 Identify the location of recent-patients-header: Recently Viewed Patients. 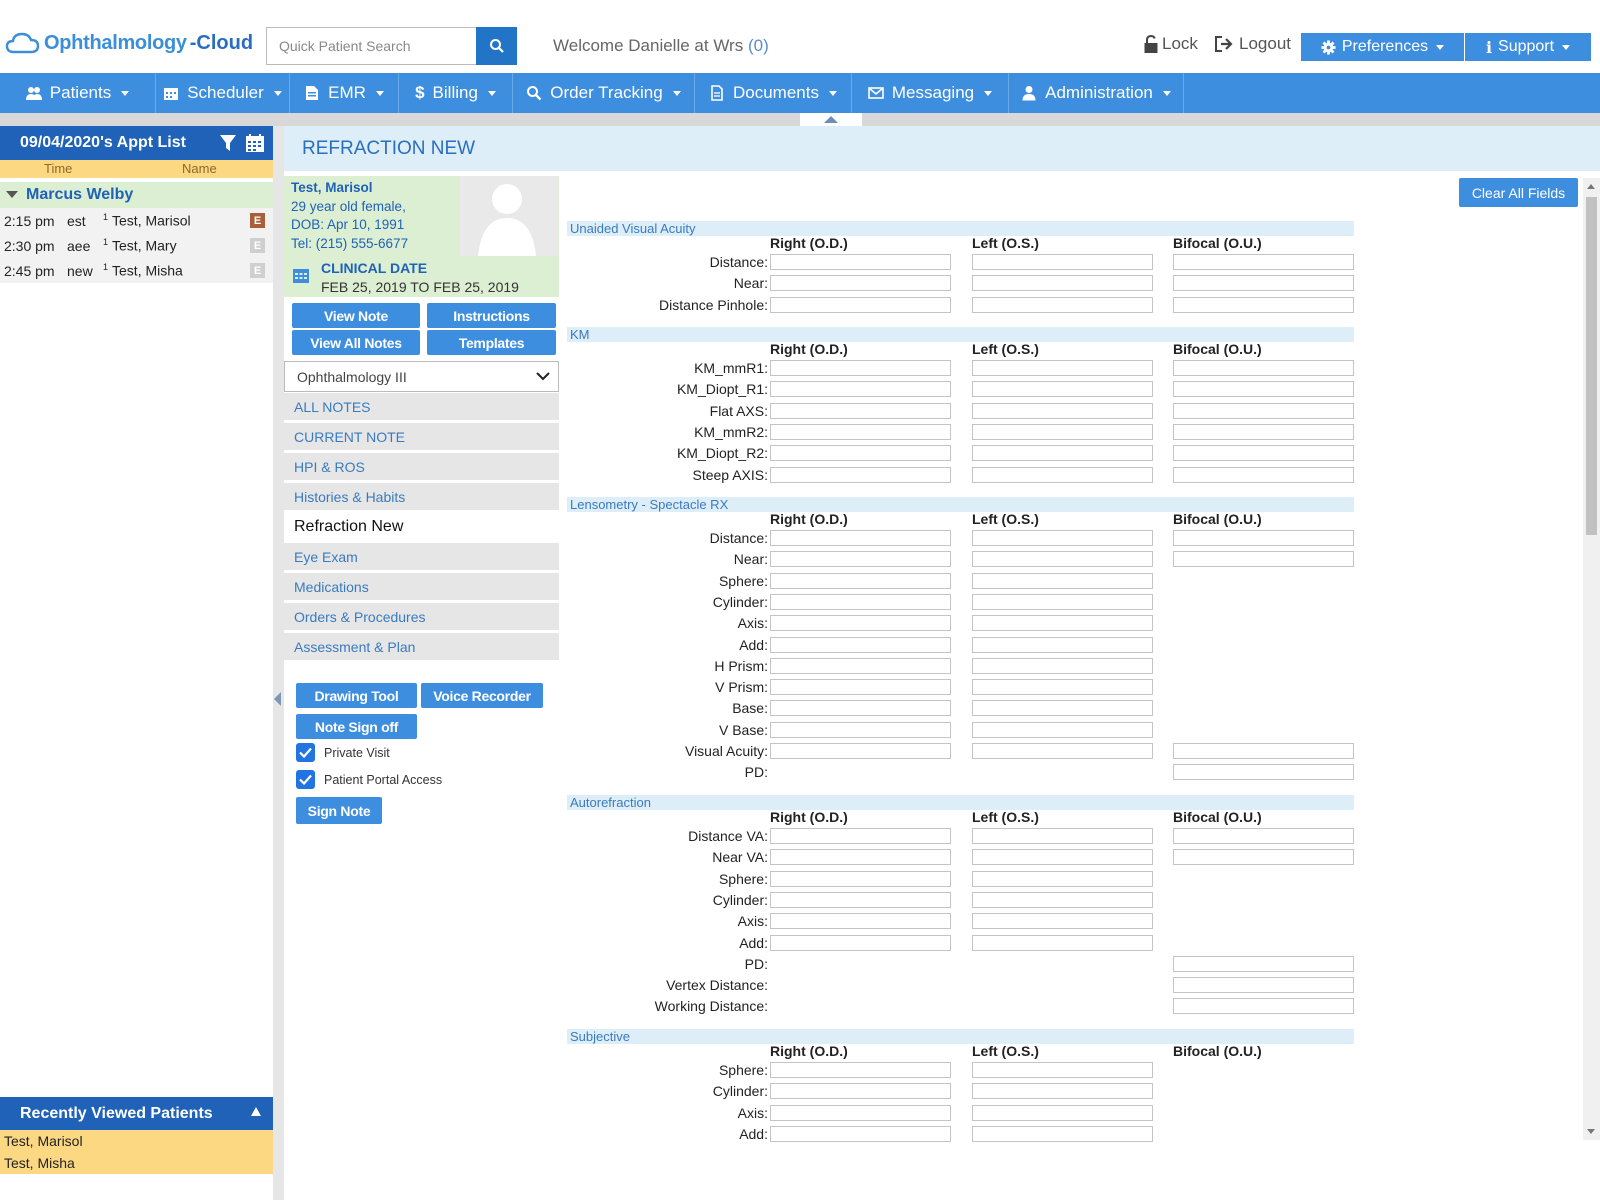
(136, 1113).